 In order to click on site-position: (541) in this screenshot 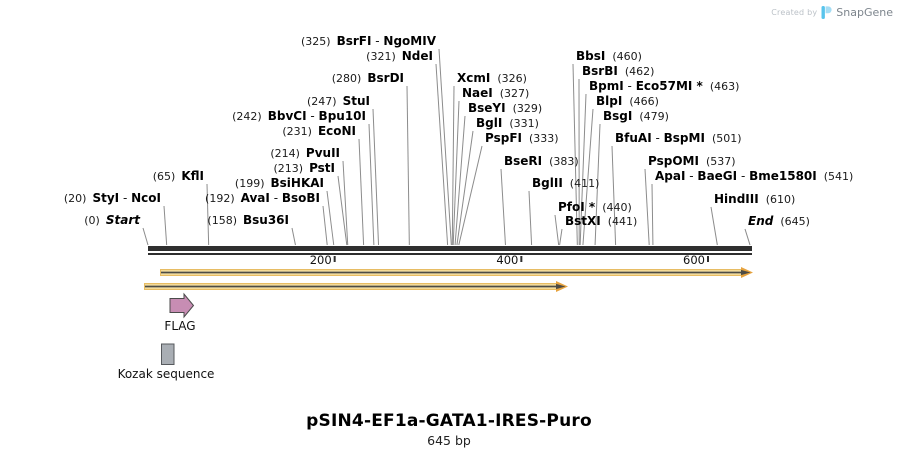, I will do `click(838, 176)`.